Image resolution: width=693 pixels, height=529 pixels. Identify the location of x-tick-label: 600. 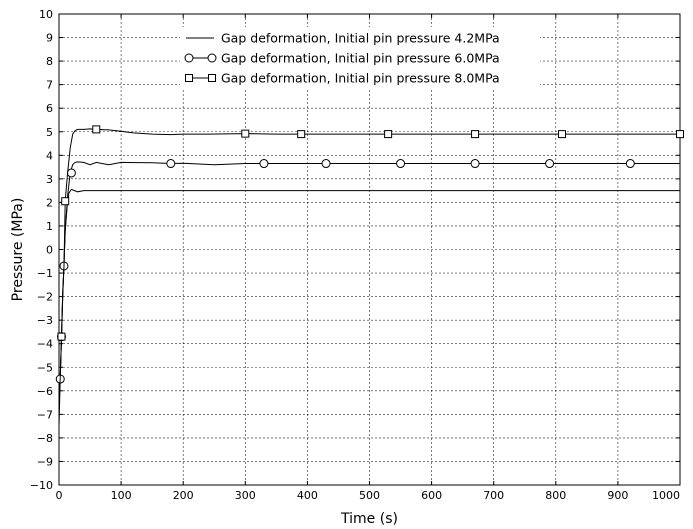
(431, 495).